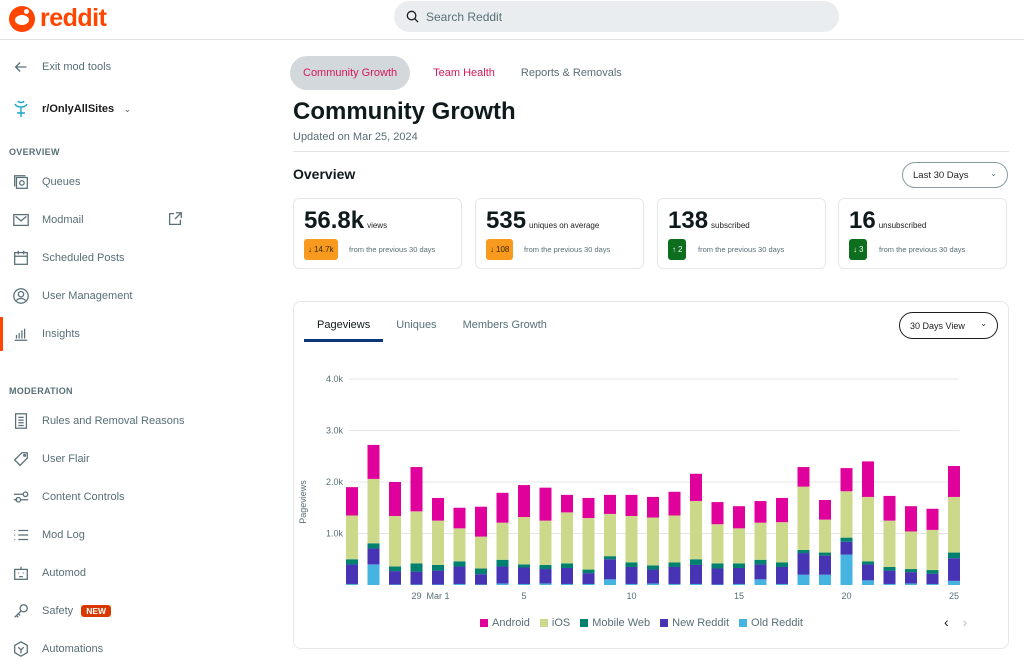 Image resolution: width=1024 pixels, height=662 pixels. What do you see at coordinates (503, 249) in the screenshot?
I see `delta-value: 108` at bounding box center [503, 249].